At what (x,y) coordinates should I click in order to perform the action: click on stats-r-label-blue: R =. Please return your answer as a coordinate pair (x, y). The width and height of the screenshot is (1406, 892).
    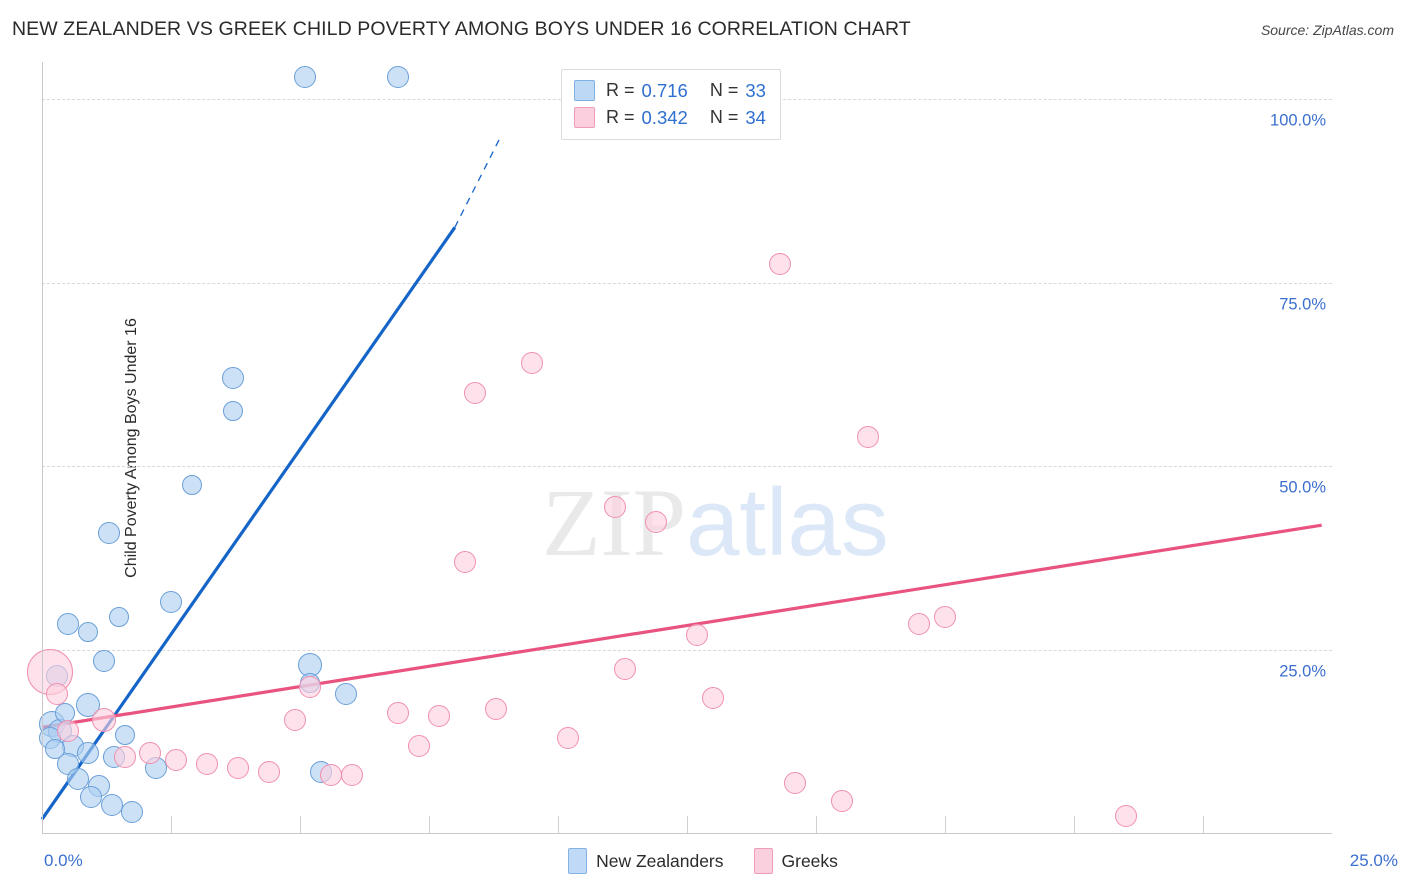
    Looking at the image, I should click on (620, 90).